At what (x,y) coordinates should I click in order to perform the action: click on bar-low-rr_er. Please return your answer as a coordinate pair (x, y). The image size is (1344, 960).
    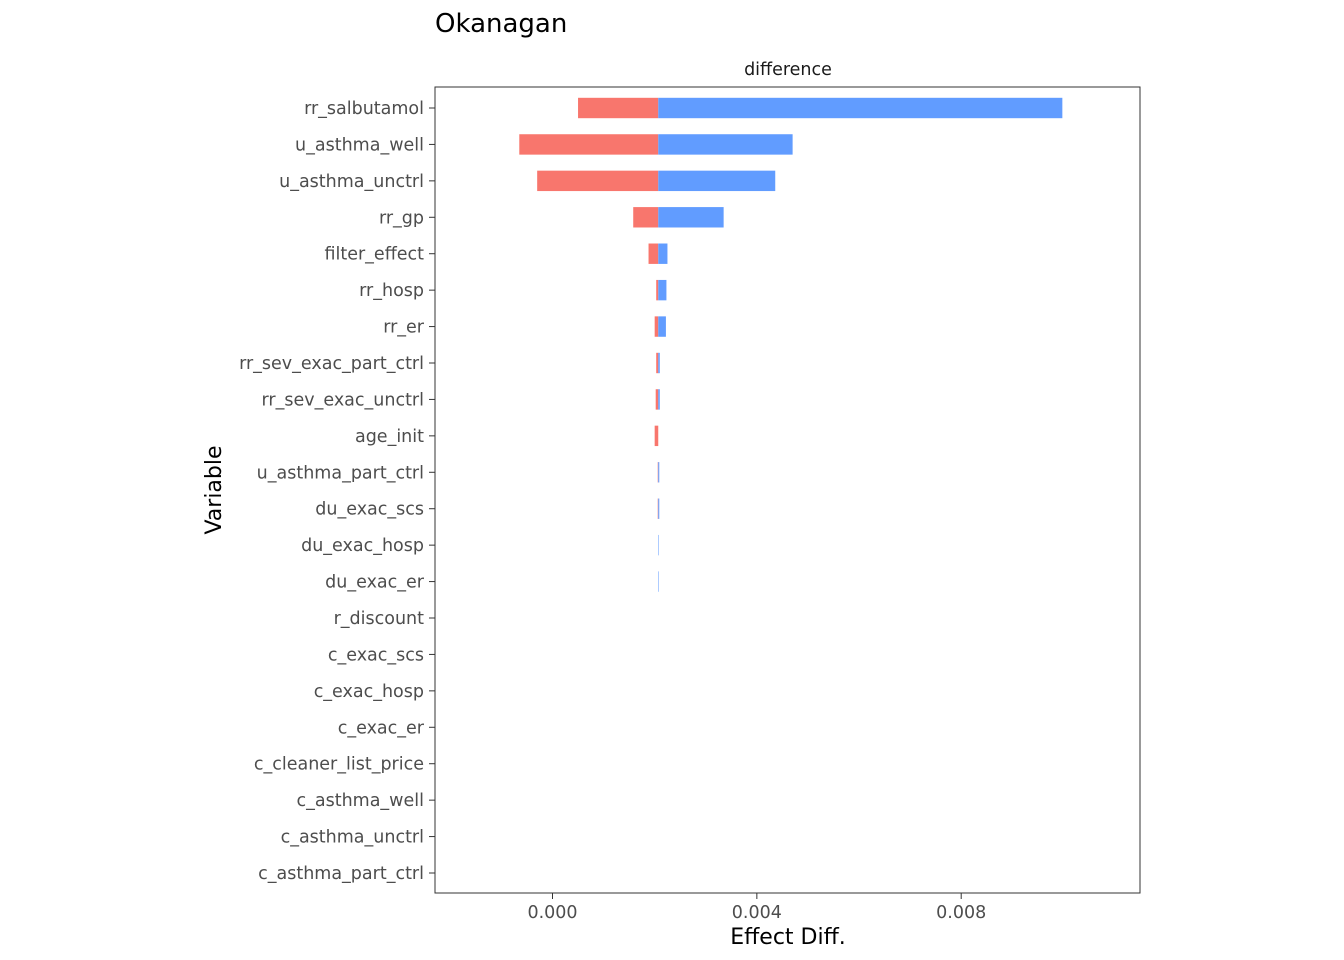
    Looking at the image, I should click on (656, 326).